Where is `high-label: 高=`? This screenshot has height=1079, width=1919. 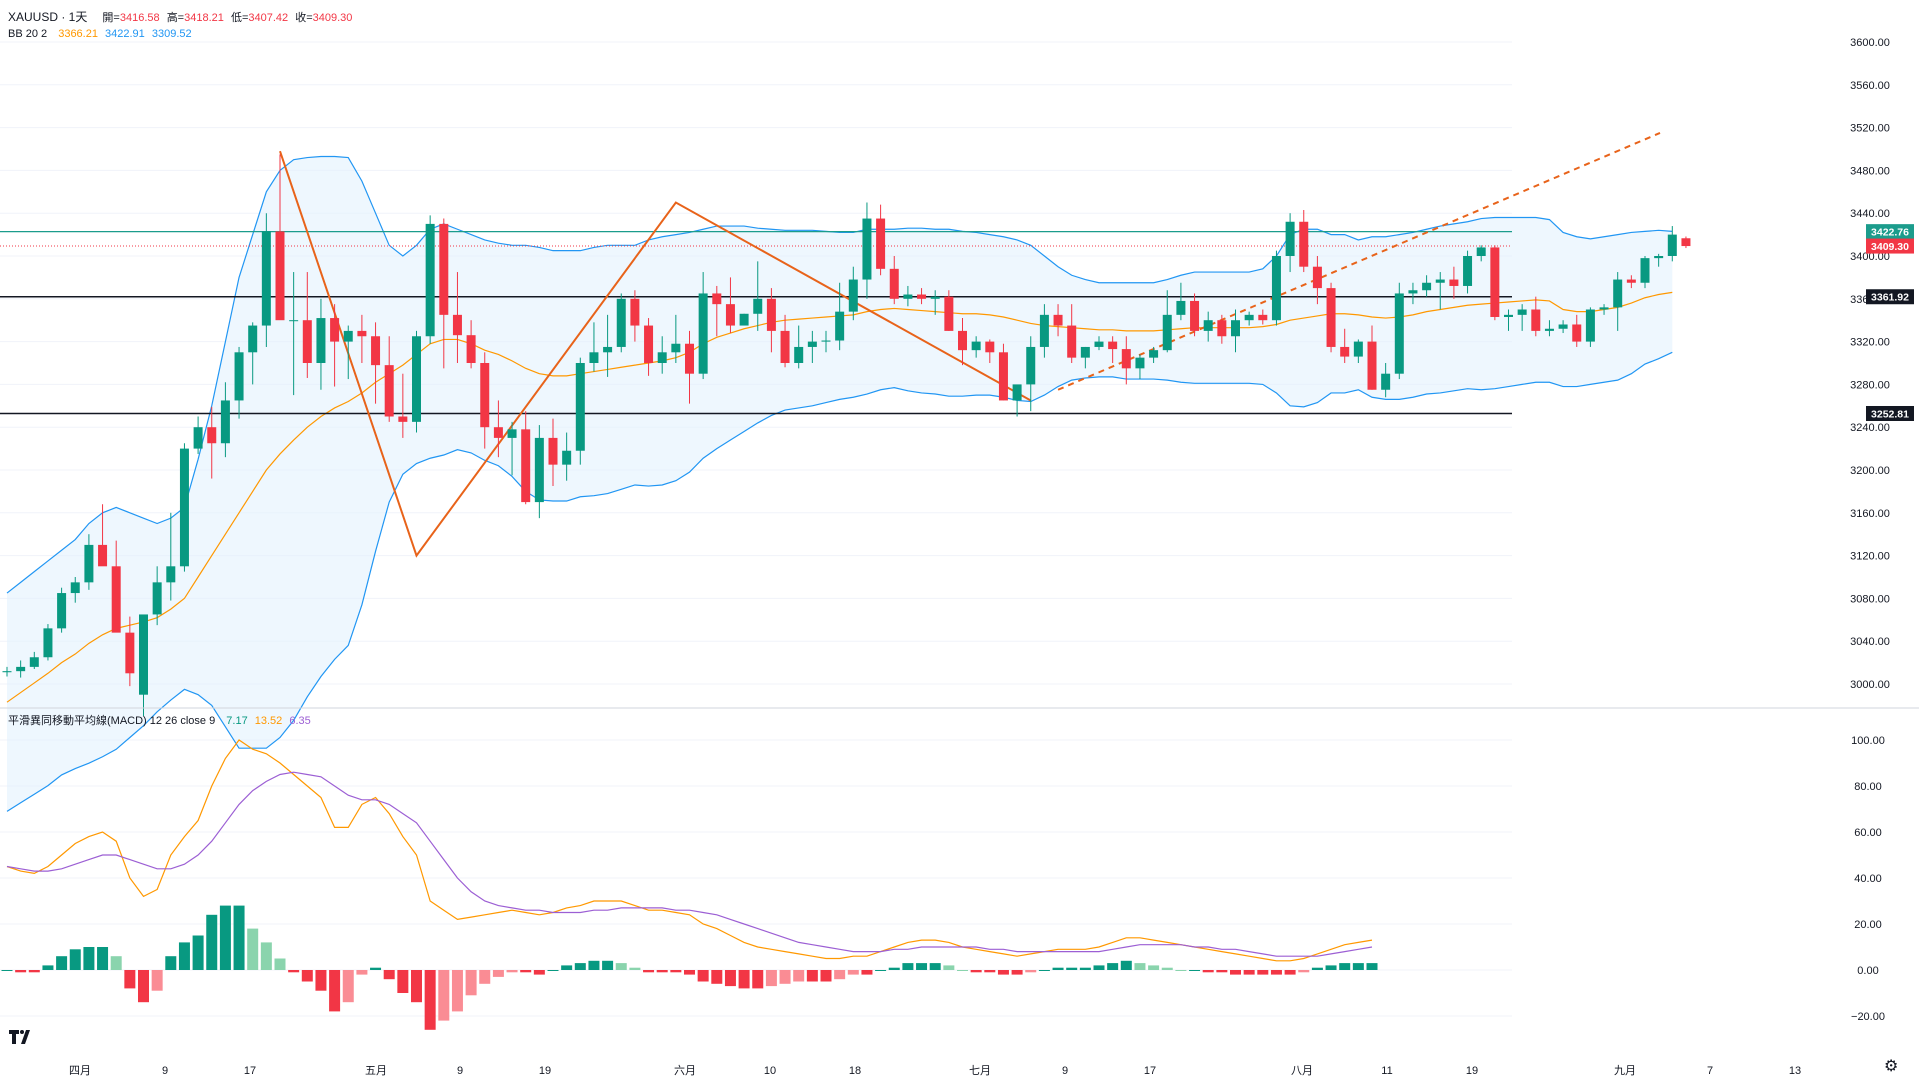
high-label: 高= is located at coordinates (175, 18).